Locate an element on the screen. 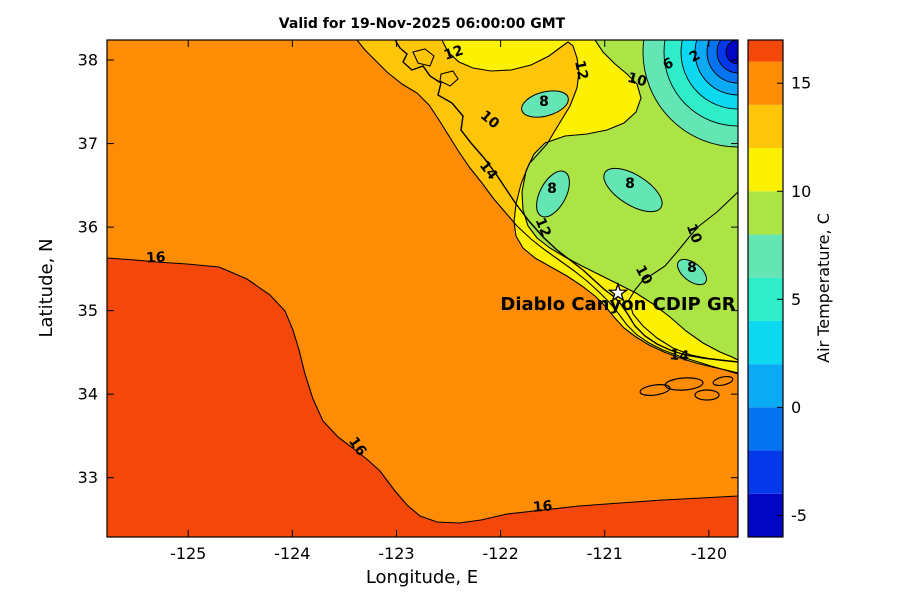 The width and height of the screenshot is (900, 600). colorbar-tick-label: 0 is located at coordinates (796, 407).